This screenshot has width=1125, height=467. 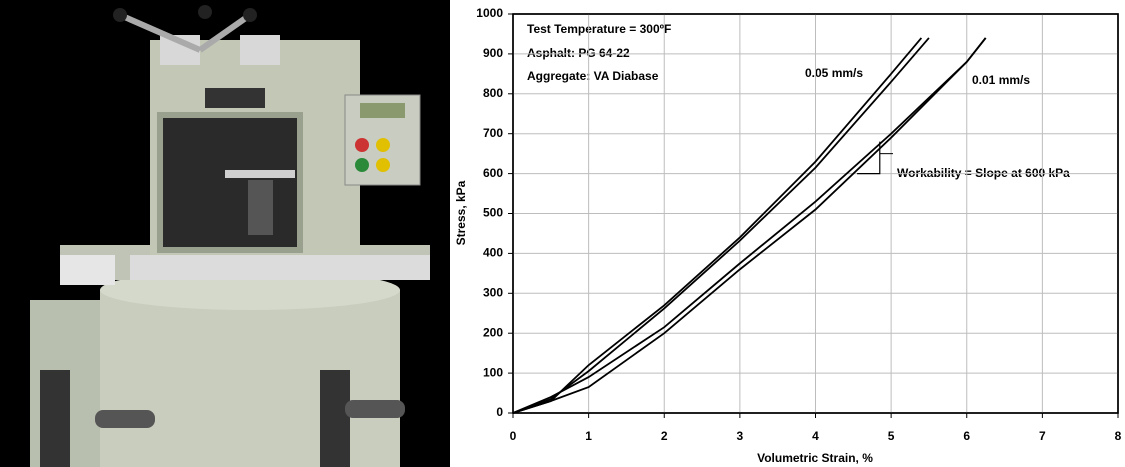 What do you see at coordinates (493, 253) in the screenshot?
I see `y-tick-label: 400` at bounding box center [493, 253].